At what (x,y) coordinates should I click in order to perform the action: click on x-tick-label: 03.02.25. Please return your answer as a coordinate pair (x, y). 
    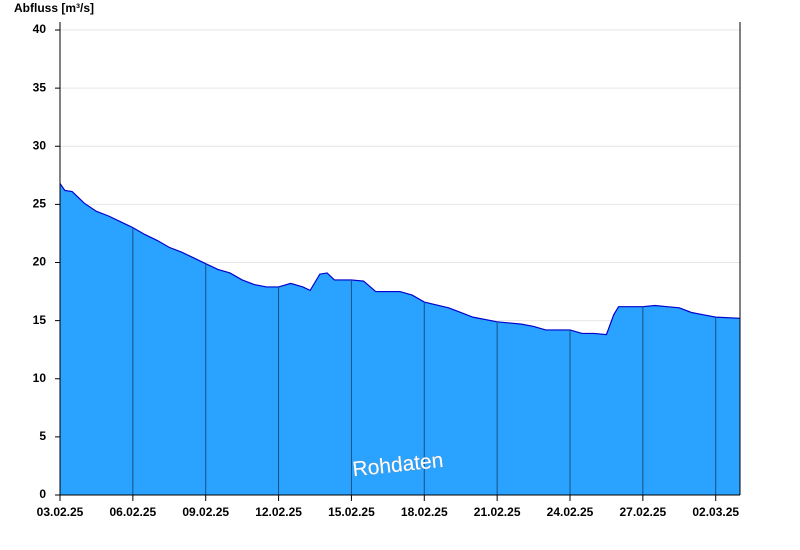
    Looking at the image, I should click on (60, 512).